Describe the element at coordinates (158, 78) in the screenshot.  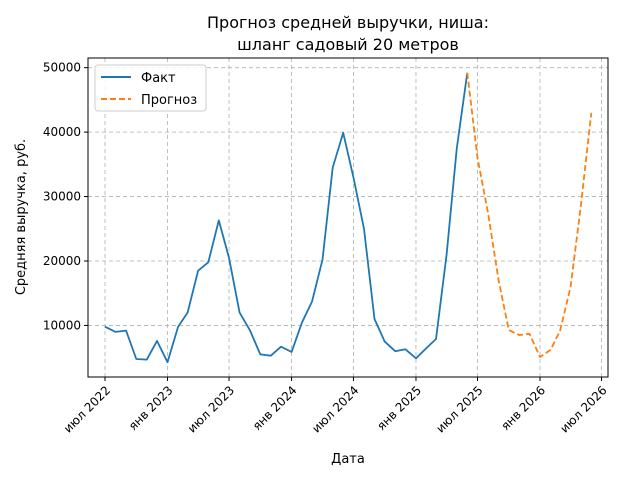
I see `legend-label-fact: Факт` at that location.